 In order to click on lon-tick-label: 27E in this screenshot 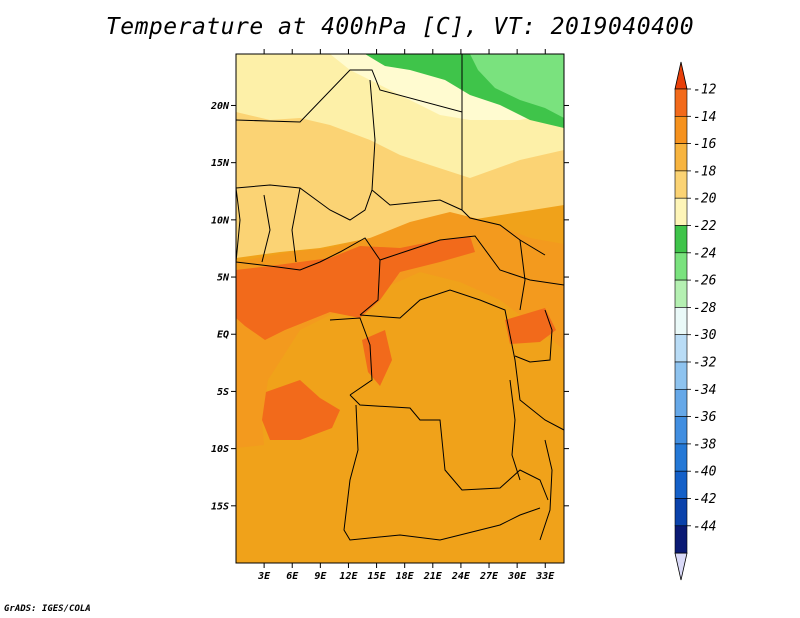, I will do `click(489, 576)`.